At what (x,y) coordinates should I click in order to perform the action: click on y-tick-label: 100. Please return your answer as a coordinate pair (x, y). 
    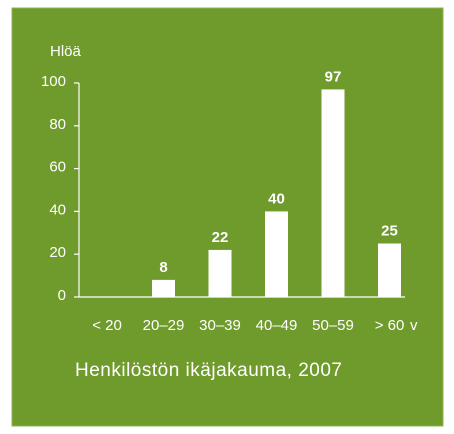
    Looking at the image, I should click on (53, 81).